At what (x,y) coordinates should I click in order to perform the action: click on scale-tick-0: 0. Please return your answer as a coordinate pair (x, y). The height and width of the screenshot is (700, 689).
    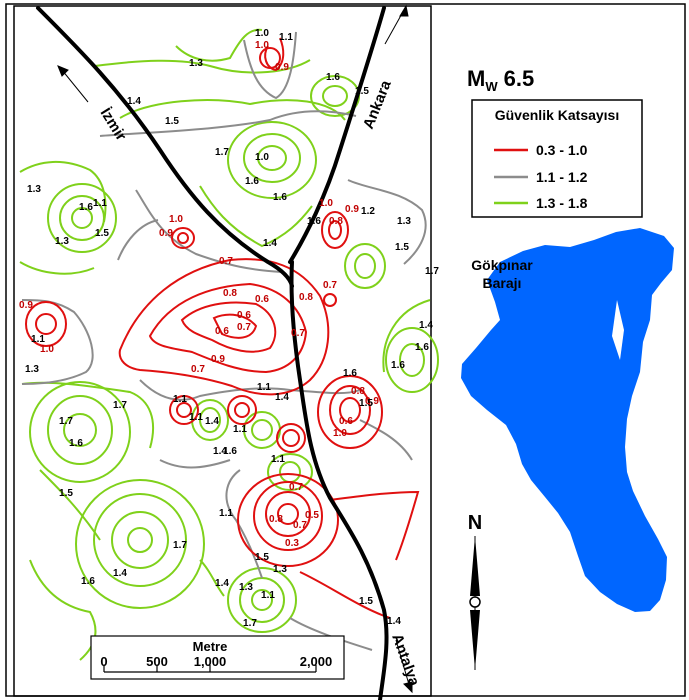
    Looking at the image, I should click on (103, 661).